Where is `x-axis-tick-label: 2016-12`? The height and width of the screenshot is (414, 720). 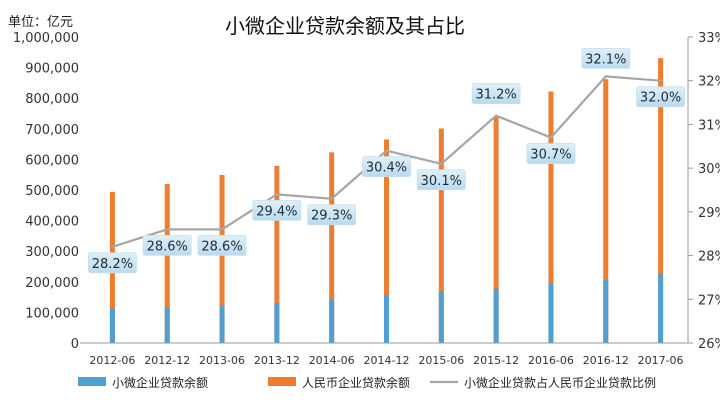 x-axis-tick-label: 2016-12 is located at coordinates (606, 360).